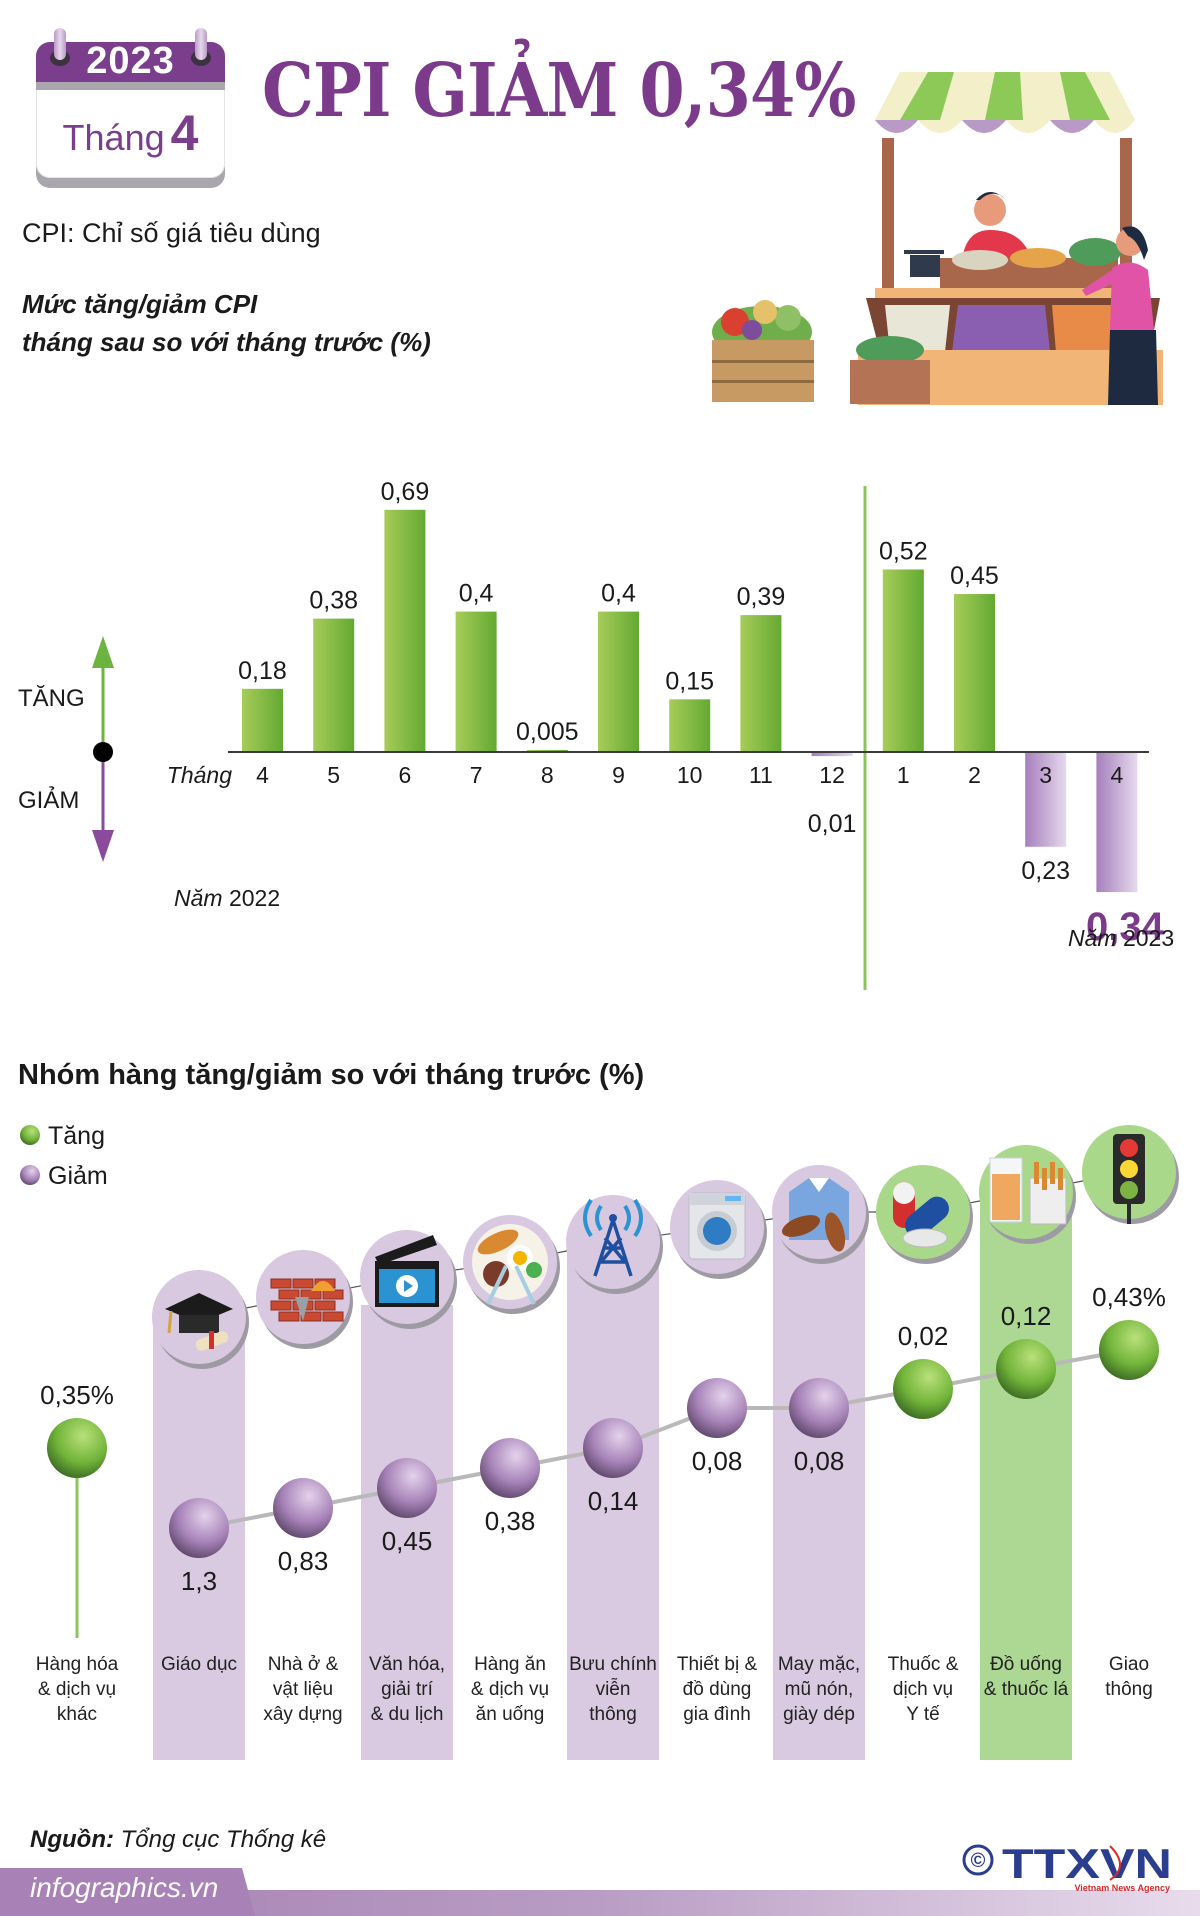 Image resolution: width=1200 pixels, height=1916 pixels. Describe the element at coordinates (51, 698) in the screenshot. I see `legend-increase-label: TĂNG` at that location.